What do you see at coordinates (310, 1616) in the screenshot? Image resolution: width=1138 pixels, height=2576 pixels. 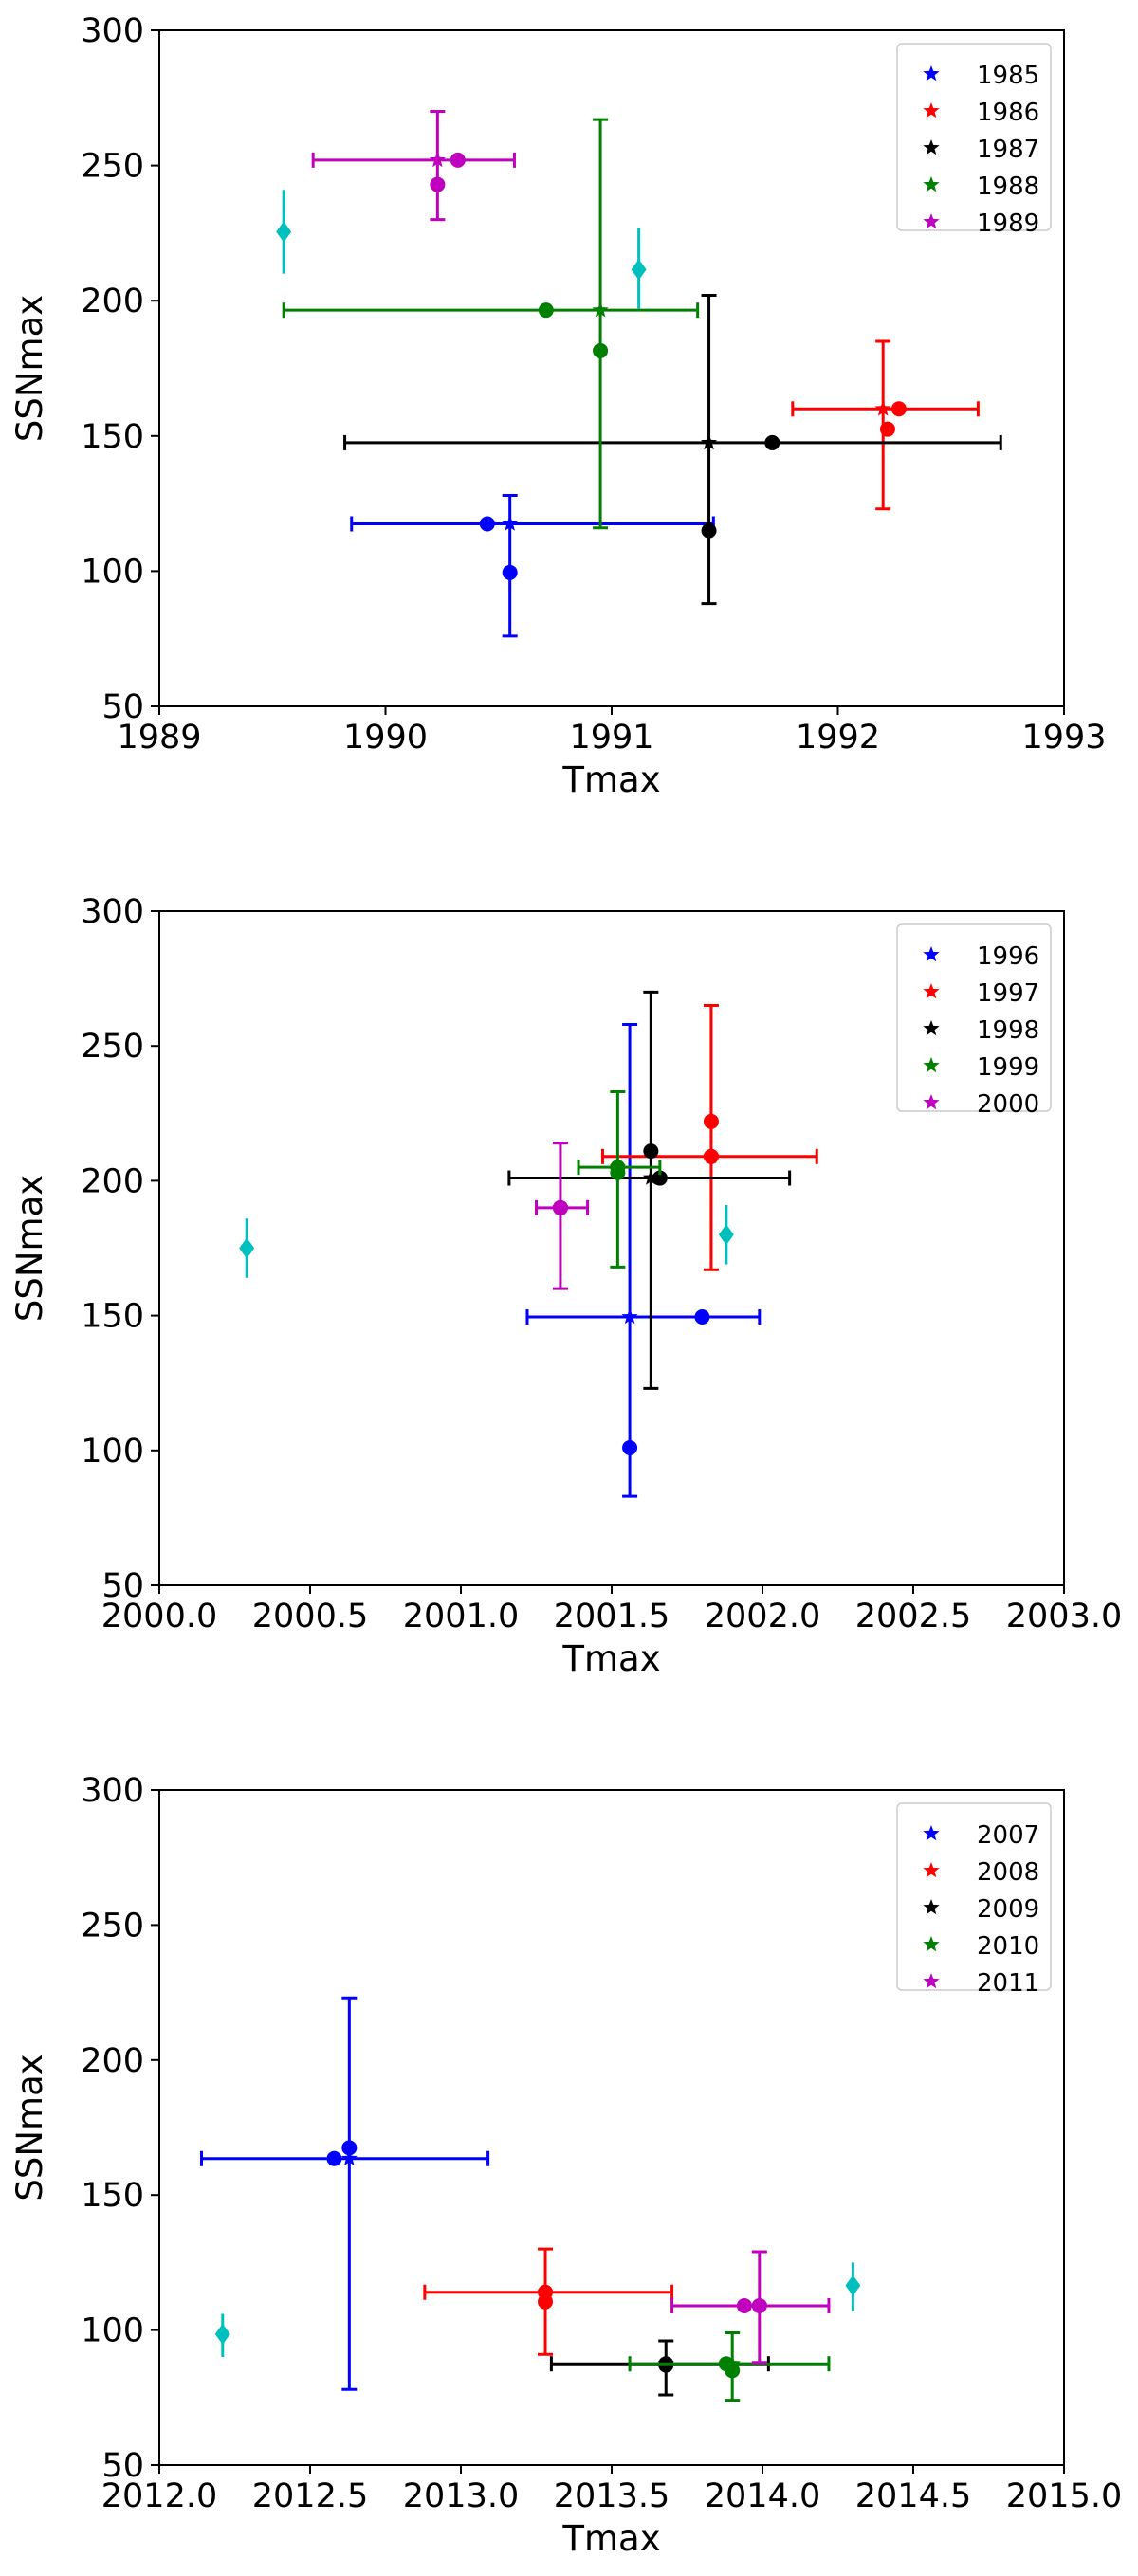 I see `x-tick-label: 2000.5` at bounding box center [310, 1616].